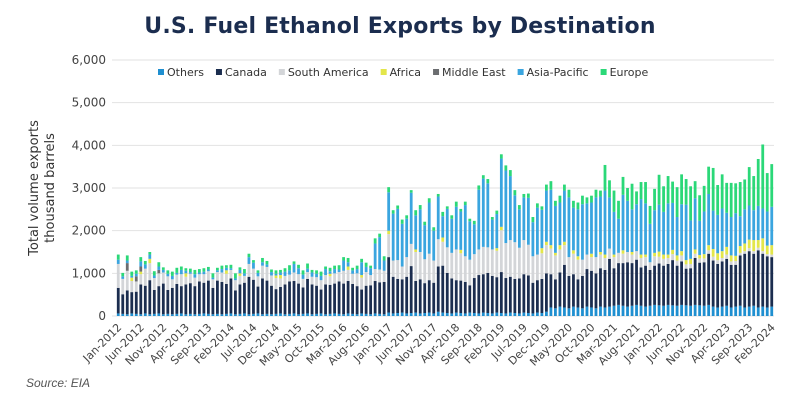 This screenshot has width=800, height=418. I want to click on legend-item: Canada, so click(241, 72).